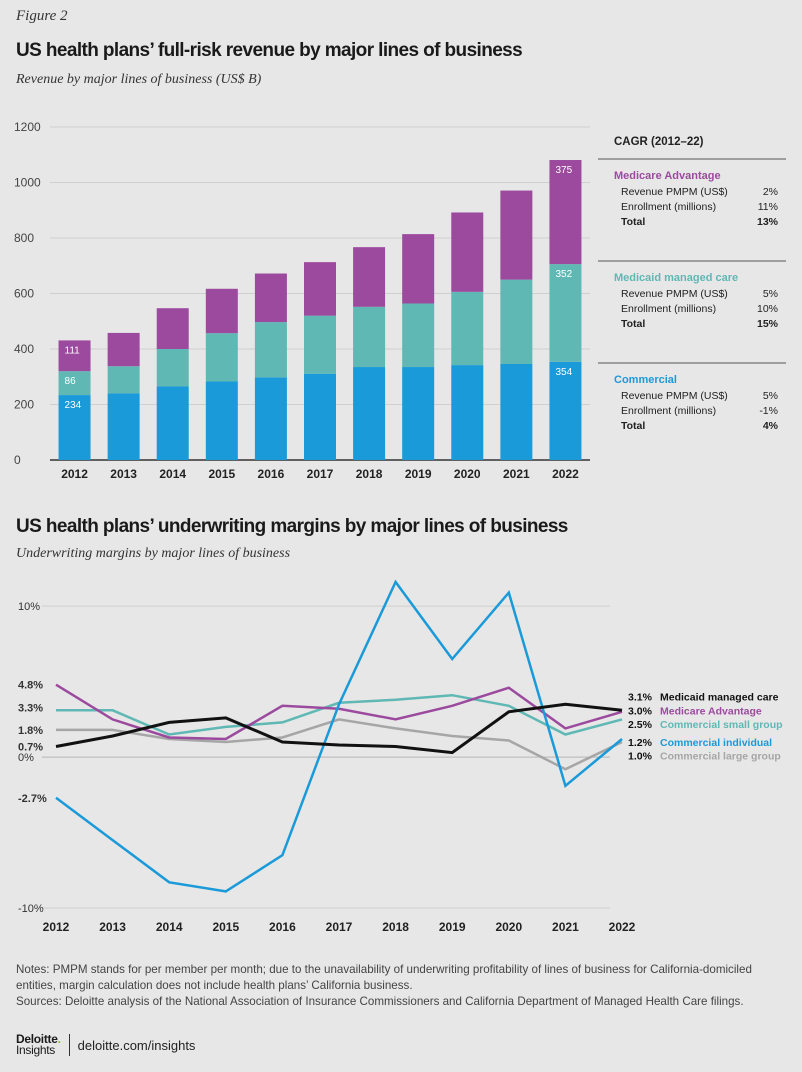 This screenshot has width=802, height=1072. What do you see at coordinates (29, 607) in the screenshot?
I see `y-tick-label: 10%` at bounding box center [29, 607].